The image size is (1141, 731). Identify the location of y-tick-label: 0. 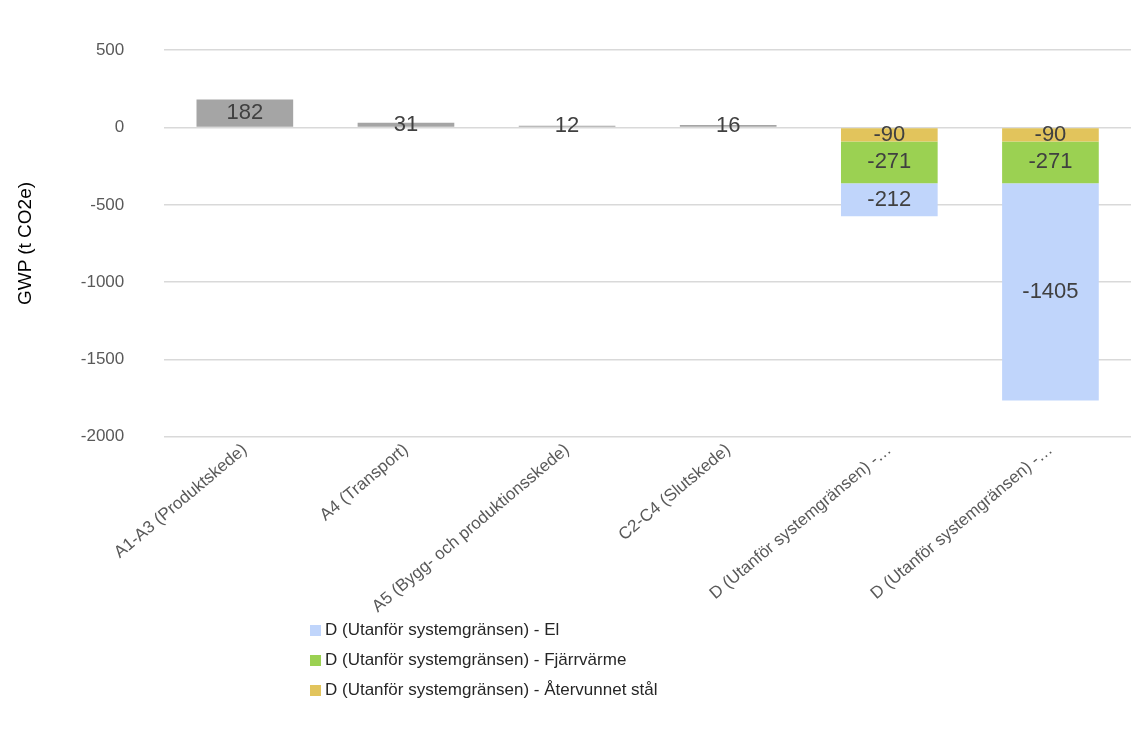
(119, 127).